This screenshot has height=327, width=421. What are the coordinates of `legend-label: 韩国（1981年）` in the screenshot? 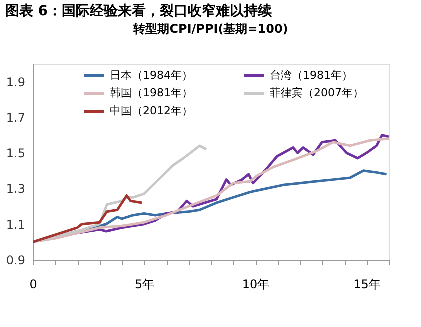 It's located at (151, 93).